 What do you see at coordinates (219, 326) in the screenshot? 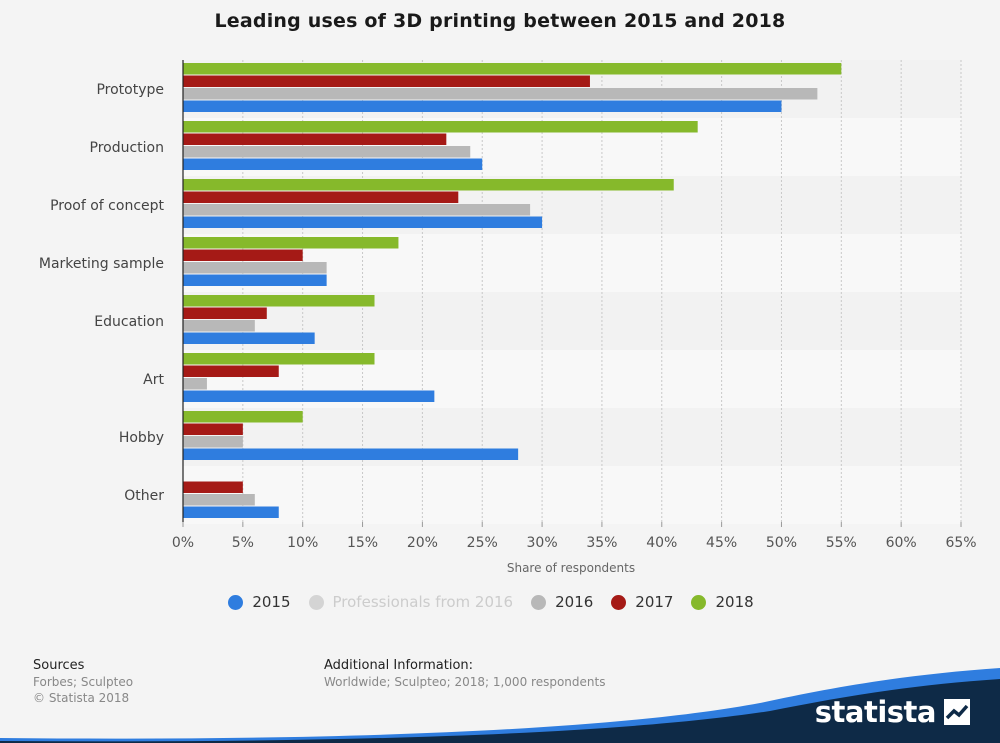
I see `bar-2016-education` at bounding box center [219, 326].